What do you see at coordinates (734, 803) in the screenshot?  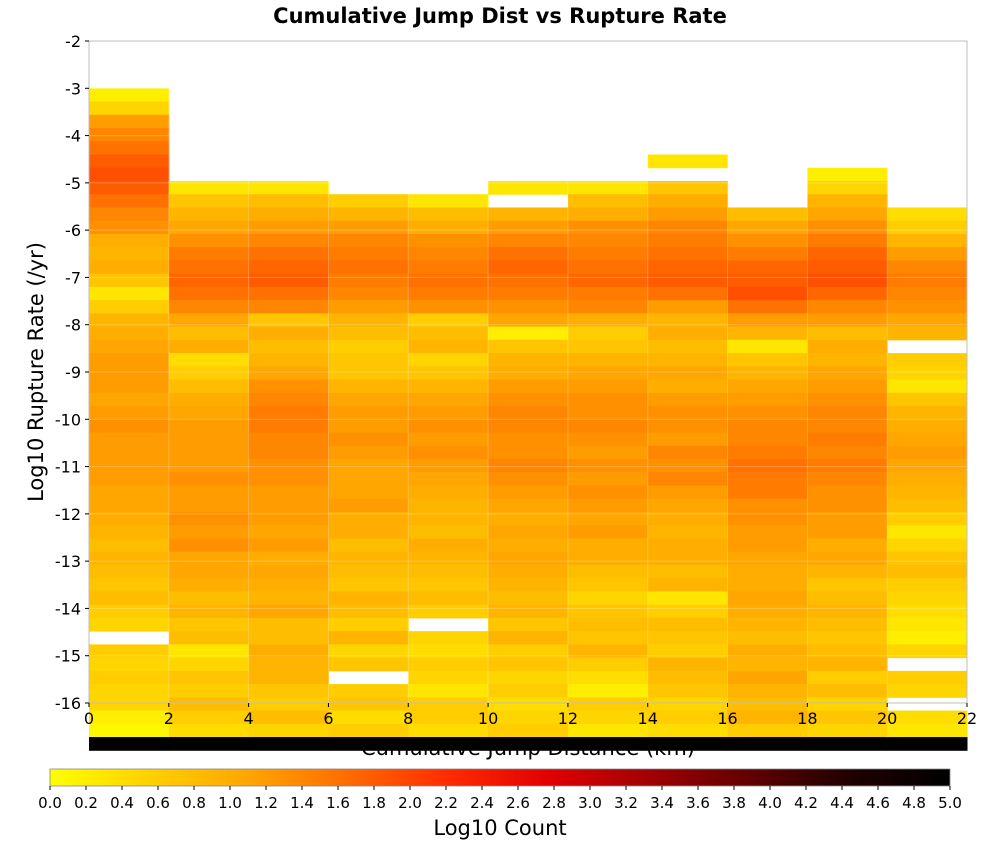 I see `colorbar-tick-label: 3.8` at bounding box center [734, 803].